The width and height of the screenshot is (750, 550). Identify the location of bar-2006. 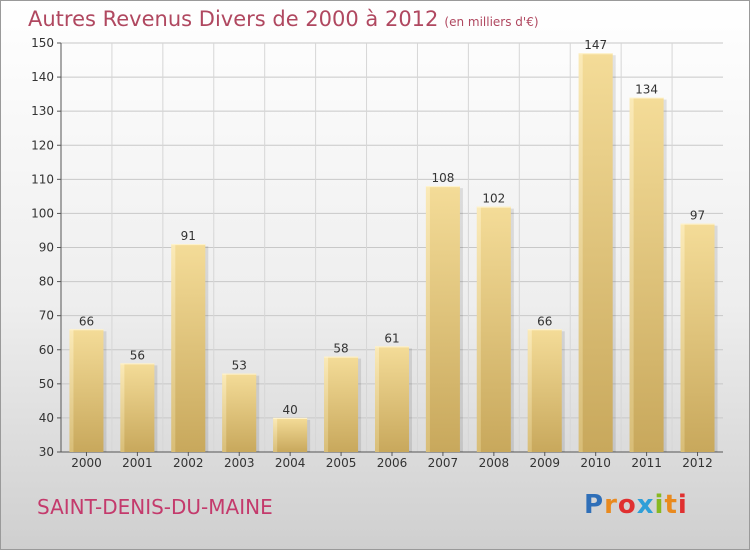
(393, 399).